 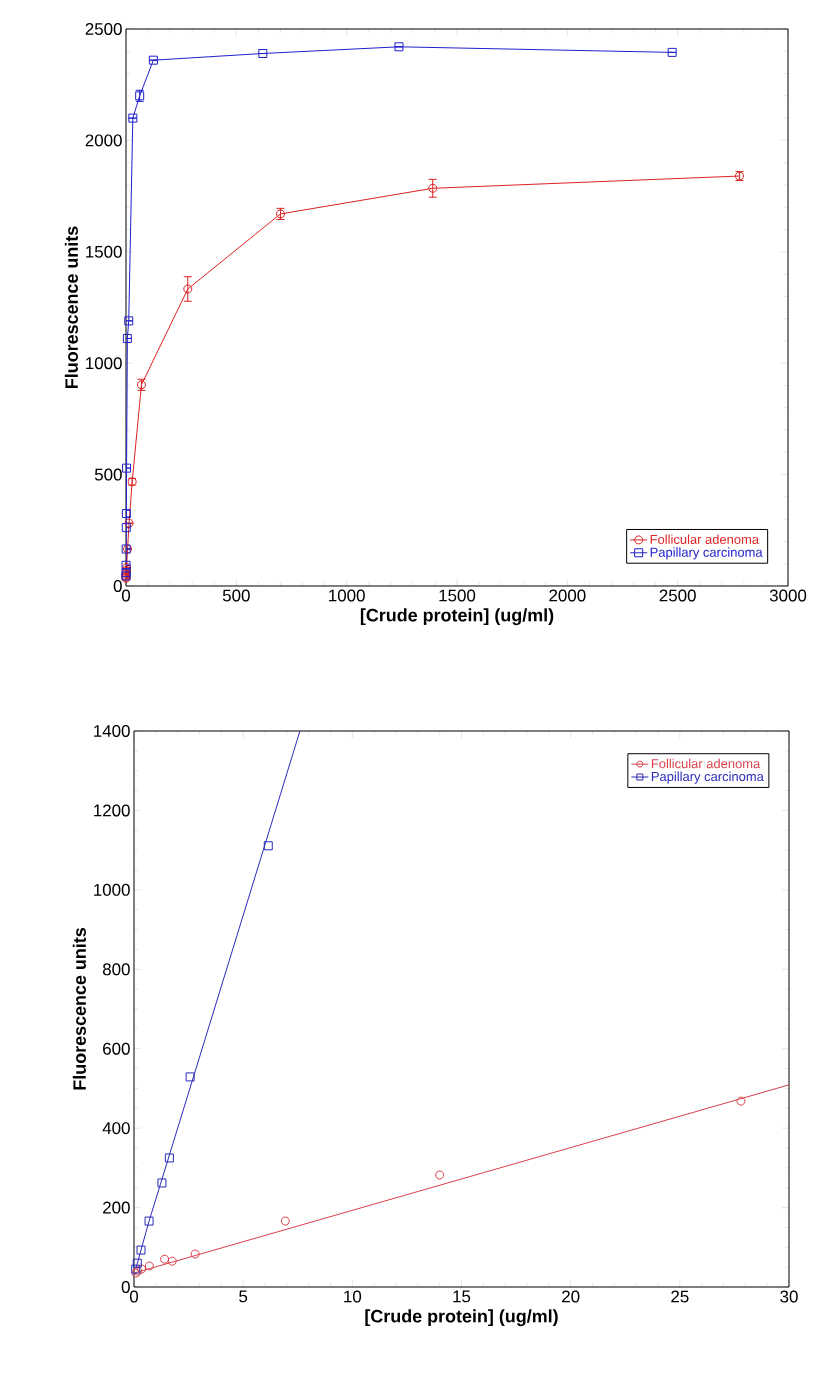 I want to click on y-tick-label: 2000, so click(x=103, y=140).